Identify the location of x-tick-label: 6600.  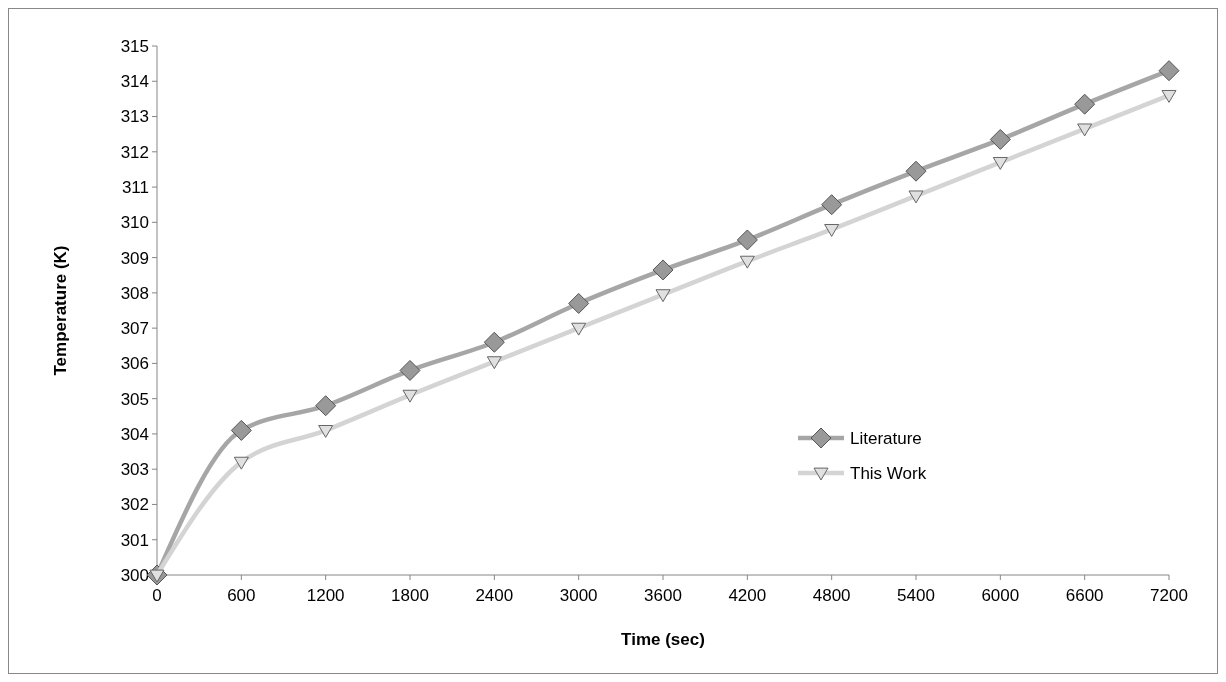
(1084, 595).